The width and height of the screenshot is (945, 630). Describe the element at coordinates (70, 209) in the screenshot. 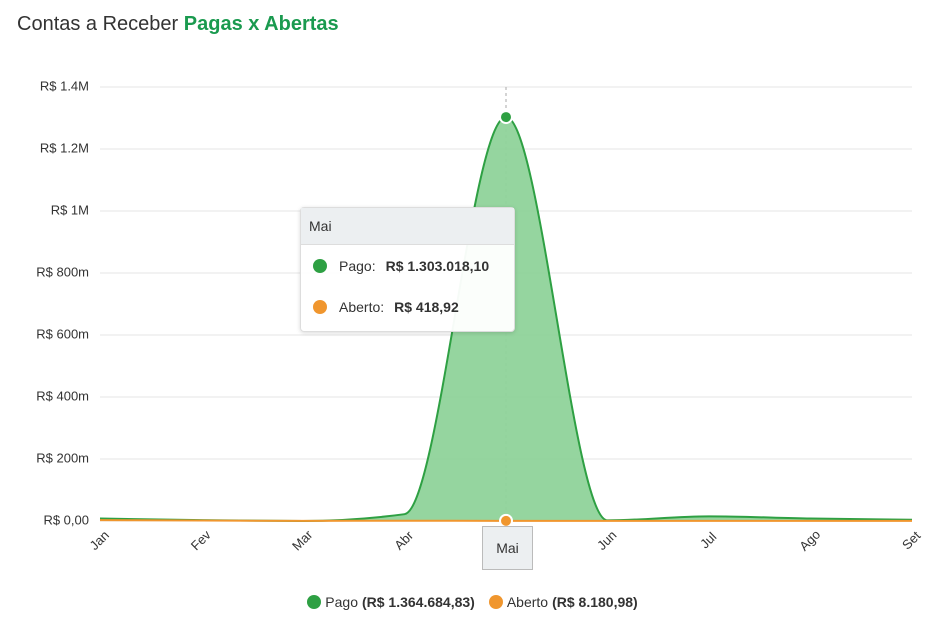

I see `y-tick-label: R$ 1M` at that location.